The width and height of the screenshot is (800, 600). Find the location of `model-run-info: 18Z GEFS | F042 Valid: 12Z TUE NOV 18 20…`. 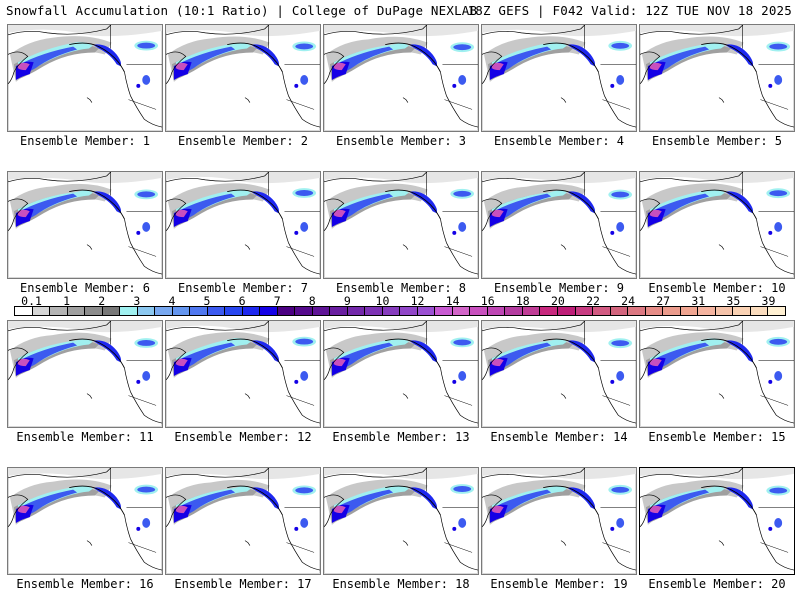

model-run-info: 18Z GEFS | F042 Valid: 12Z TUE NOV 18 20… is located at coordinates (629, 10).